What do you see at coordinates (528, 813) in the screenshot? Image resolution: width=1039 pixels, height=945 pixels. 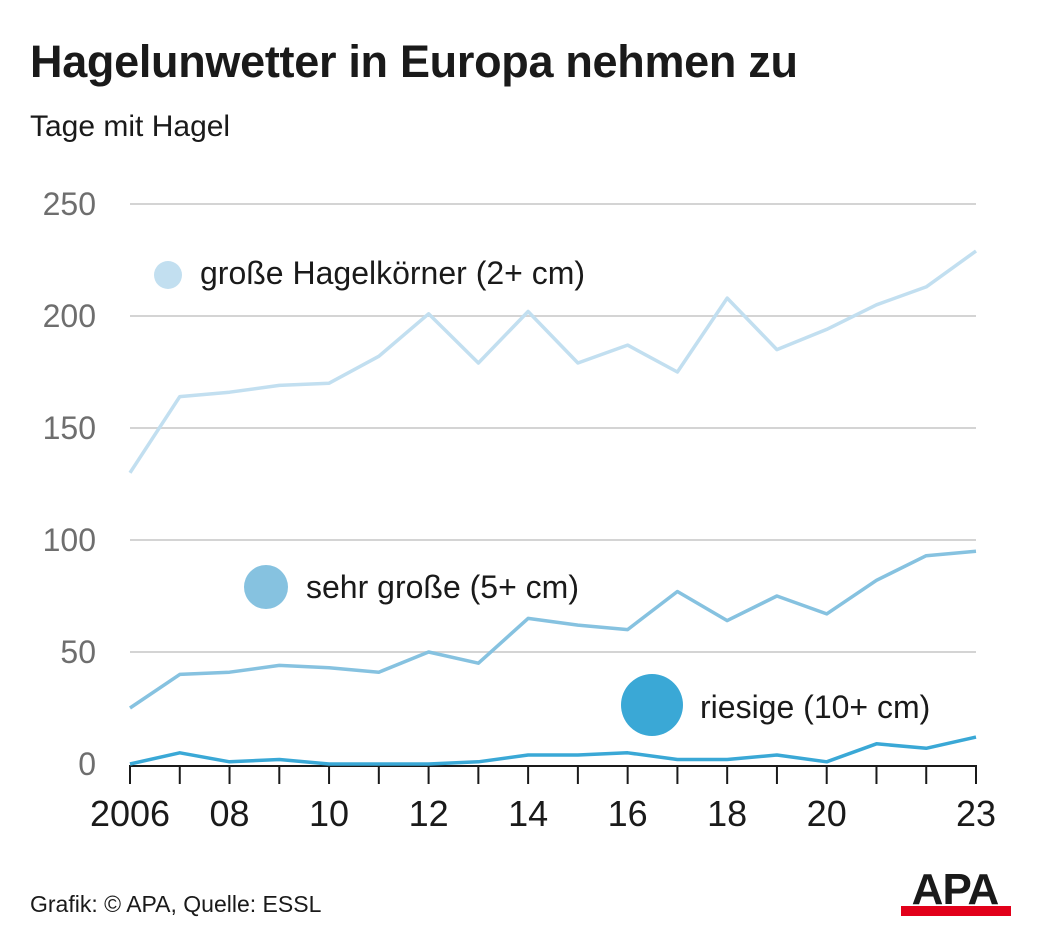 I see `x-tick-label: 14` at bounding box center [528, 813].